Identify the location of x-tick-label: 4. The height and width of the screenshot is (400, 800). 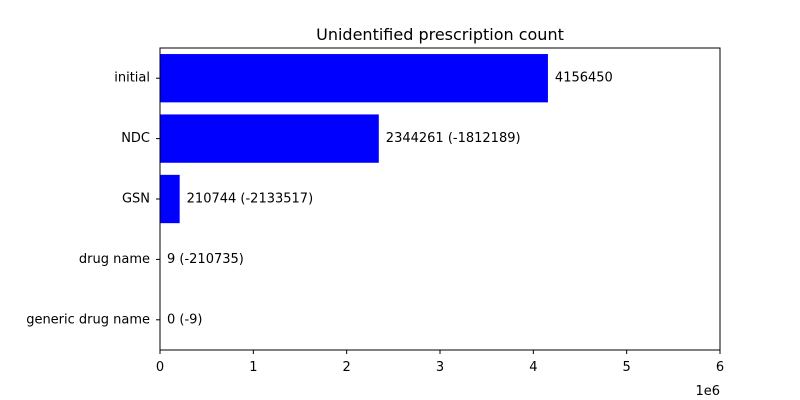
(533, 367).